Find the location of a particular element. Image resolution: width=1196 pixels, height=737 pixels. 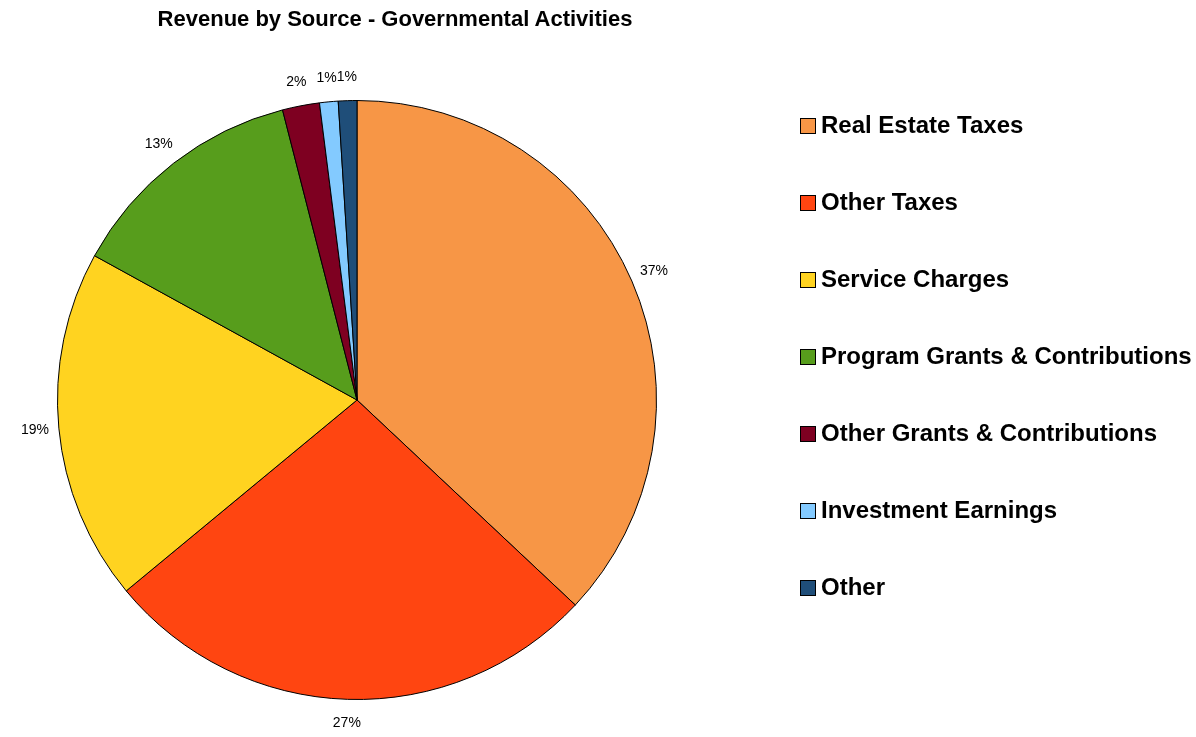

legend-label: Program Grants & Contributions is located at coordinates (1006, 355).